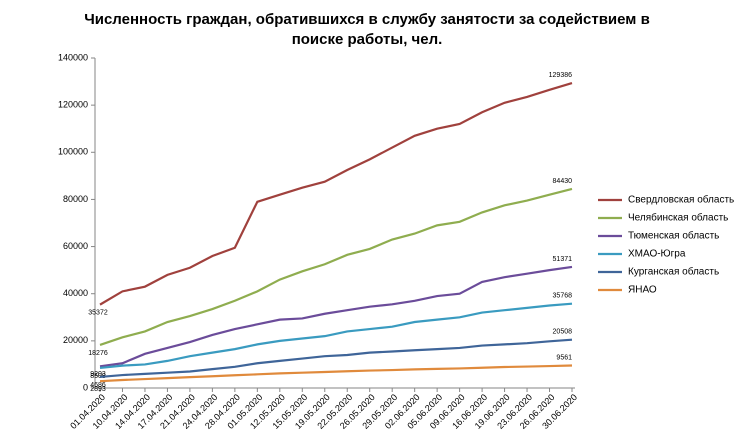 The image size is (735, 441). Describe the element at coordinates (98, 353) in the screenshot. I see `data-label: 18276` at that location.